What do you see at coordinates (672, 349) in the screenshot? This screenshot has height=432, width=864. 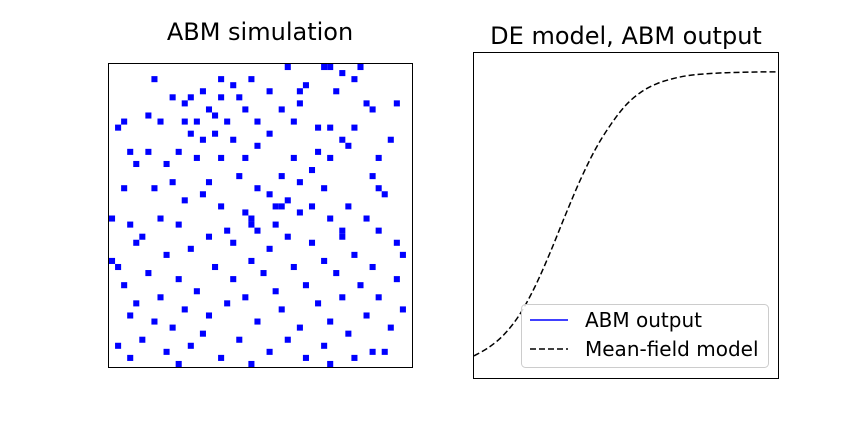 I see `legend-model-label: Mean-field model` at bounding box center [672, 349].